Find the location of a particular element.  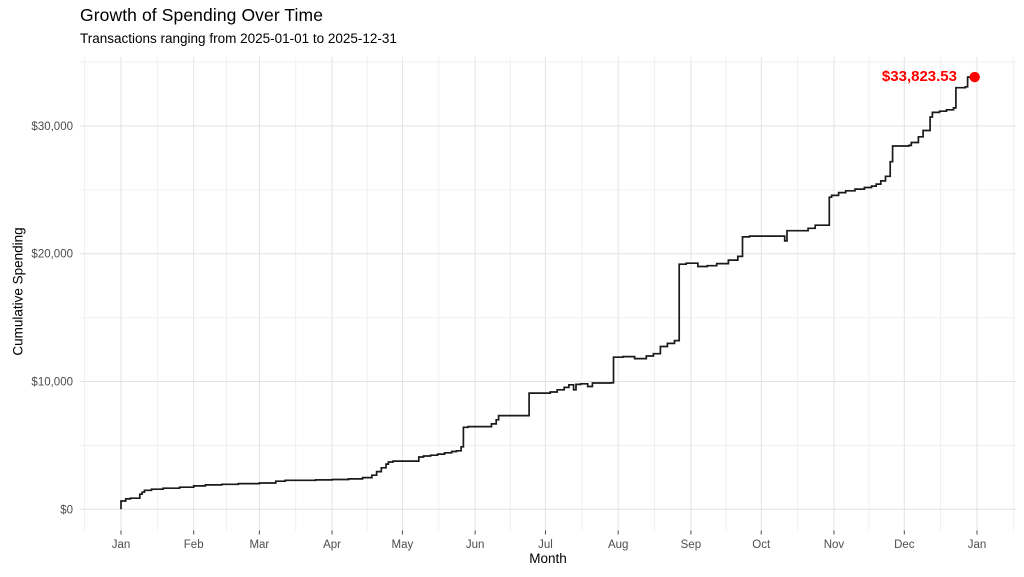

x-tick-label: Apr is located at coordinates (332, 545).